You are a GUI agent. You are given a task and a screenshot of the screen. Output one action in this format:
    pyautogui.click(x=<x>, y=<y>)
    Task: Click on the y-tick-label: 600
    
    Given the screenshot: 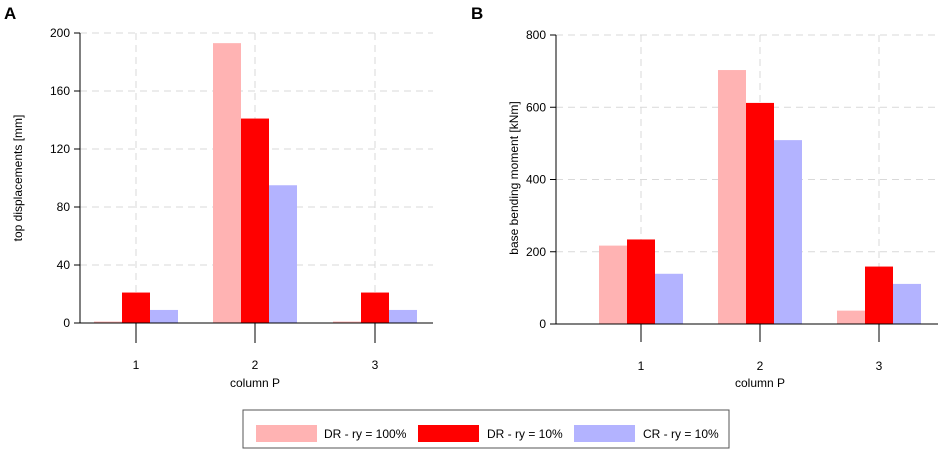 What is the action you would take?
    pyautogui.click(x=536, y=107)
    